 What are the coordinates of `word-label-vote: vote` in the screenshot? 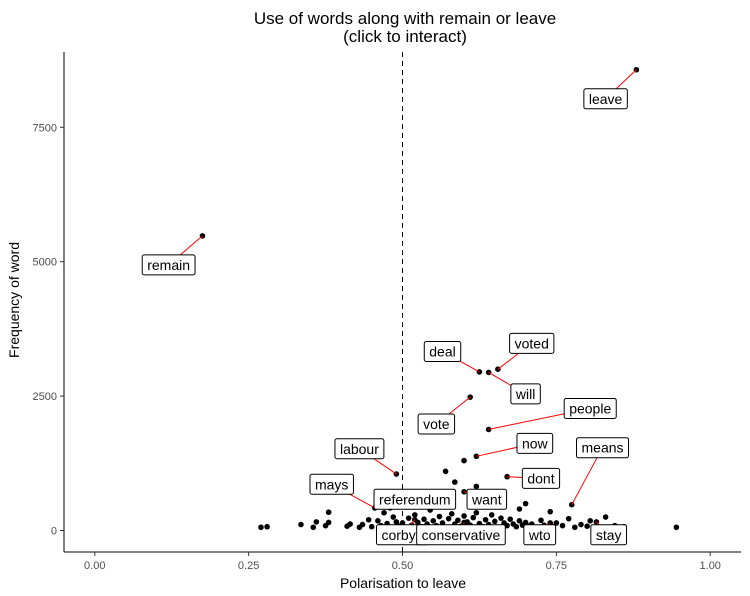 It's located at (436, 424).